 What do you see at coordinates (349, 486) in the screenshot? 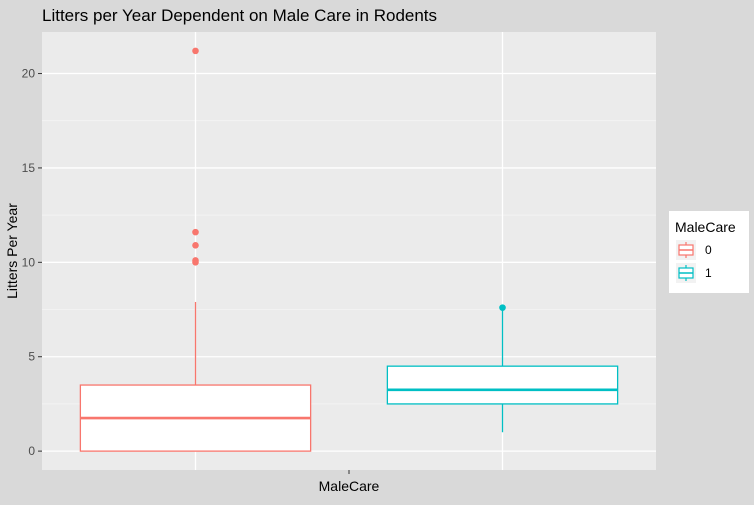
I see `x-axis-title: MaleCare` at bounding box center [349, 486].